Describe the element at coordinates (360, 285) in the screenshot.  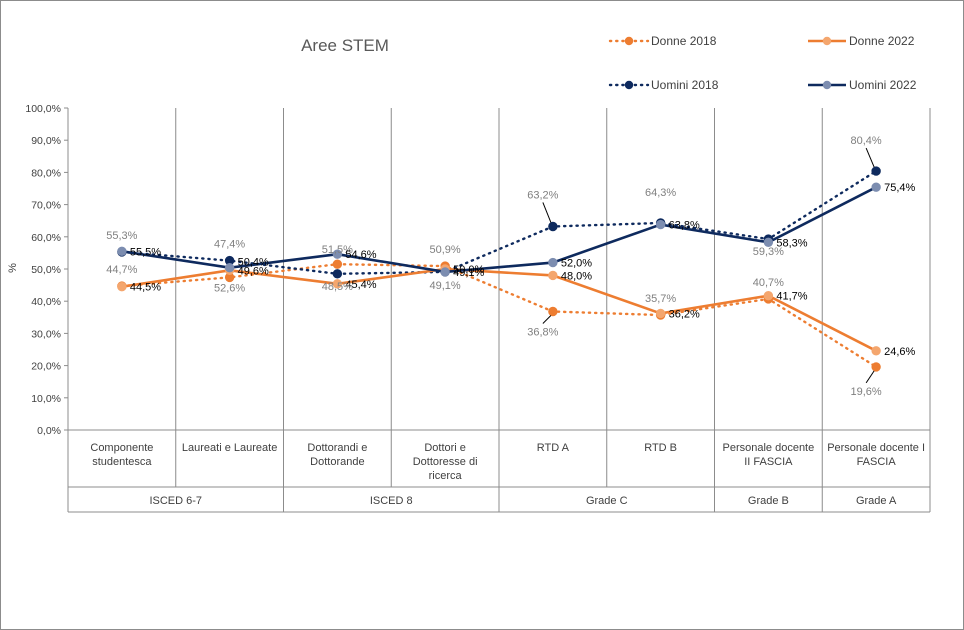
I see `data-label: 45,4%` at that location.